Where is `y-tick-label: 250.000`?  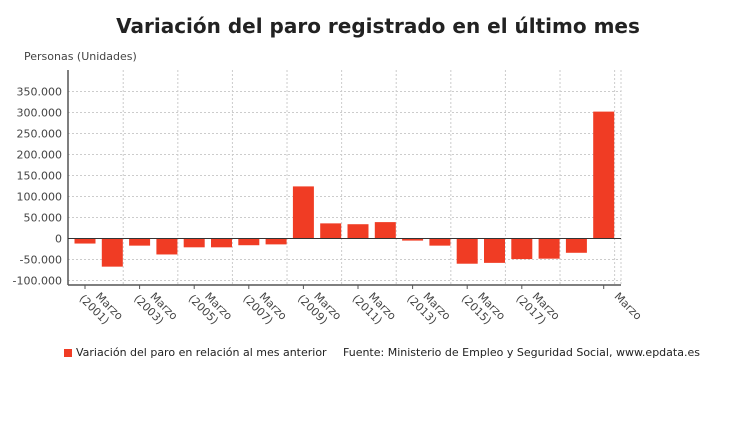 y-tick-label: 250.000 is located at coordinates (40, 133).